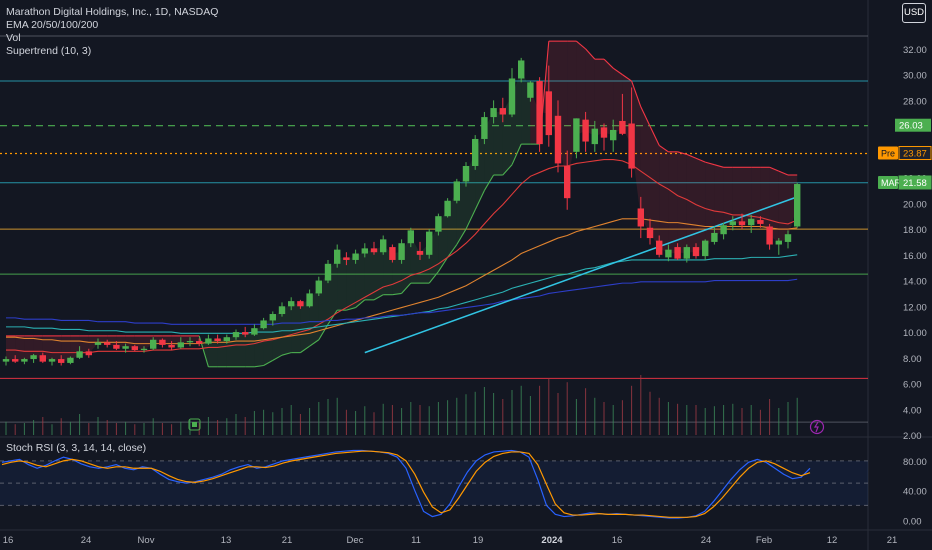  I want to click on price-label-tag, so click(888, 153).